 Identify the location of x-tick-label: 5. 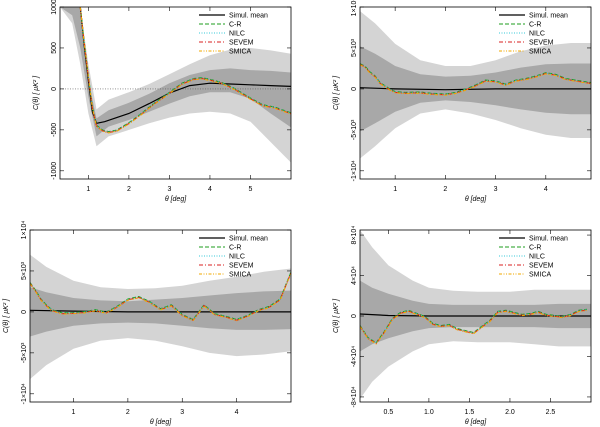
(251, 189).